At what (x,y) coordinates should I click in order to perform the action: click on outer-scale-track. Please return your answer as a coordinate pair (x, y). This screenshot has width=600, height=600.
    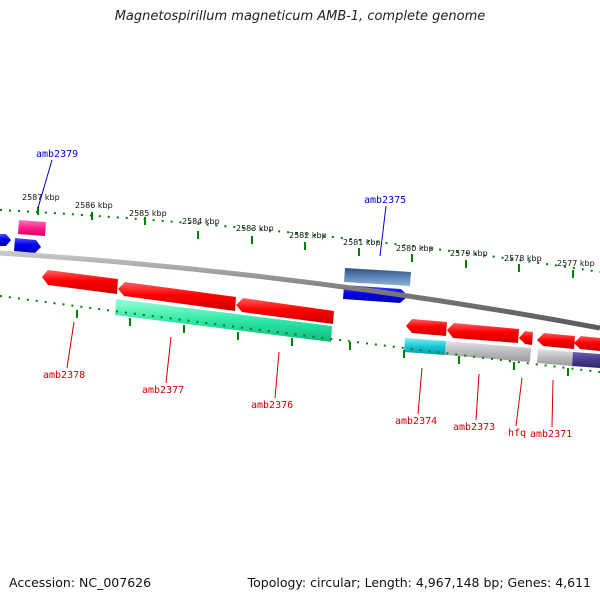
    Looking at the image, I should click on (300, 242).